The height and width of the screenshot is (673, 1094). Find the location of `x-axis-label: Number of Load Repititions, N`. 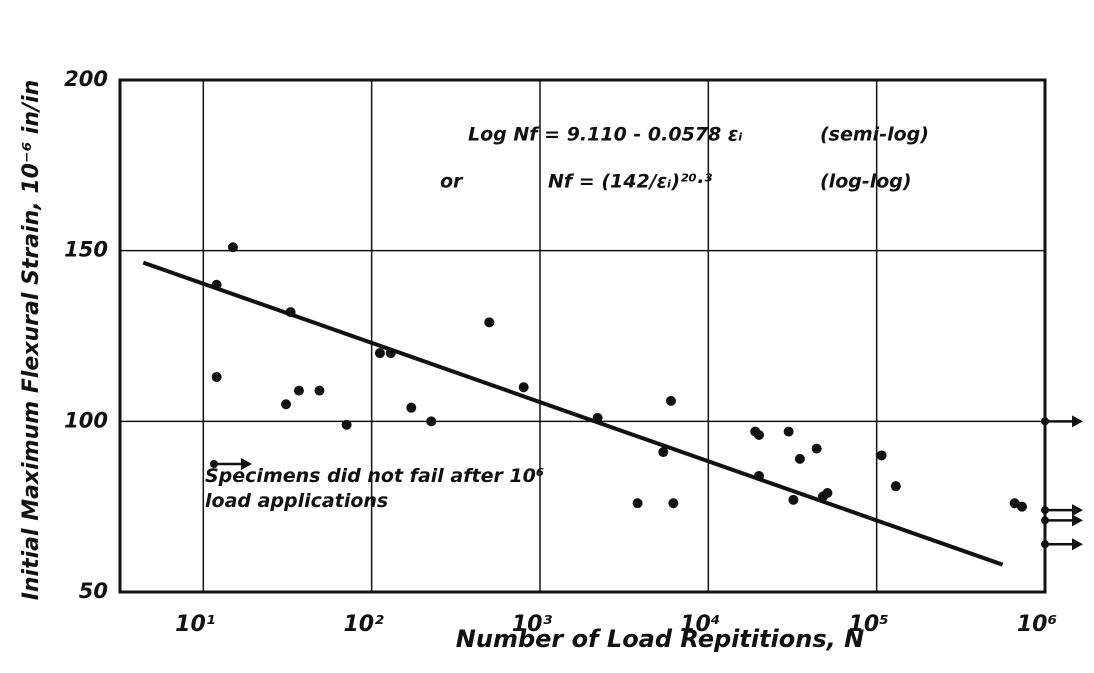

x-axis-label: Number of Load Repititions, N is located at coordinates (660, 639).